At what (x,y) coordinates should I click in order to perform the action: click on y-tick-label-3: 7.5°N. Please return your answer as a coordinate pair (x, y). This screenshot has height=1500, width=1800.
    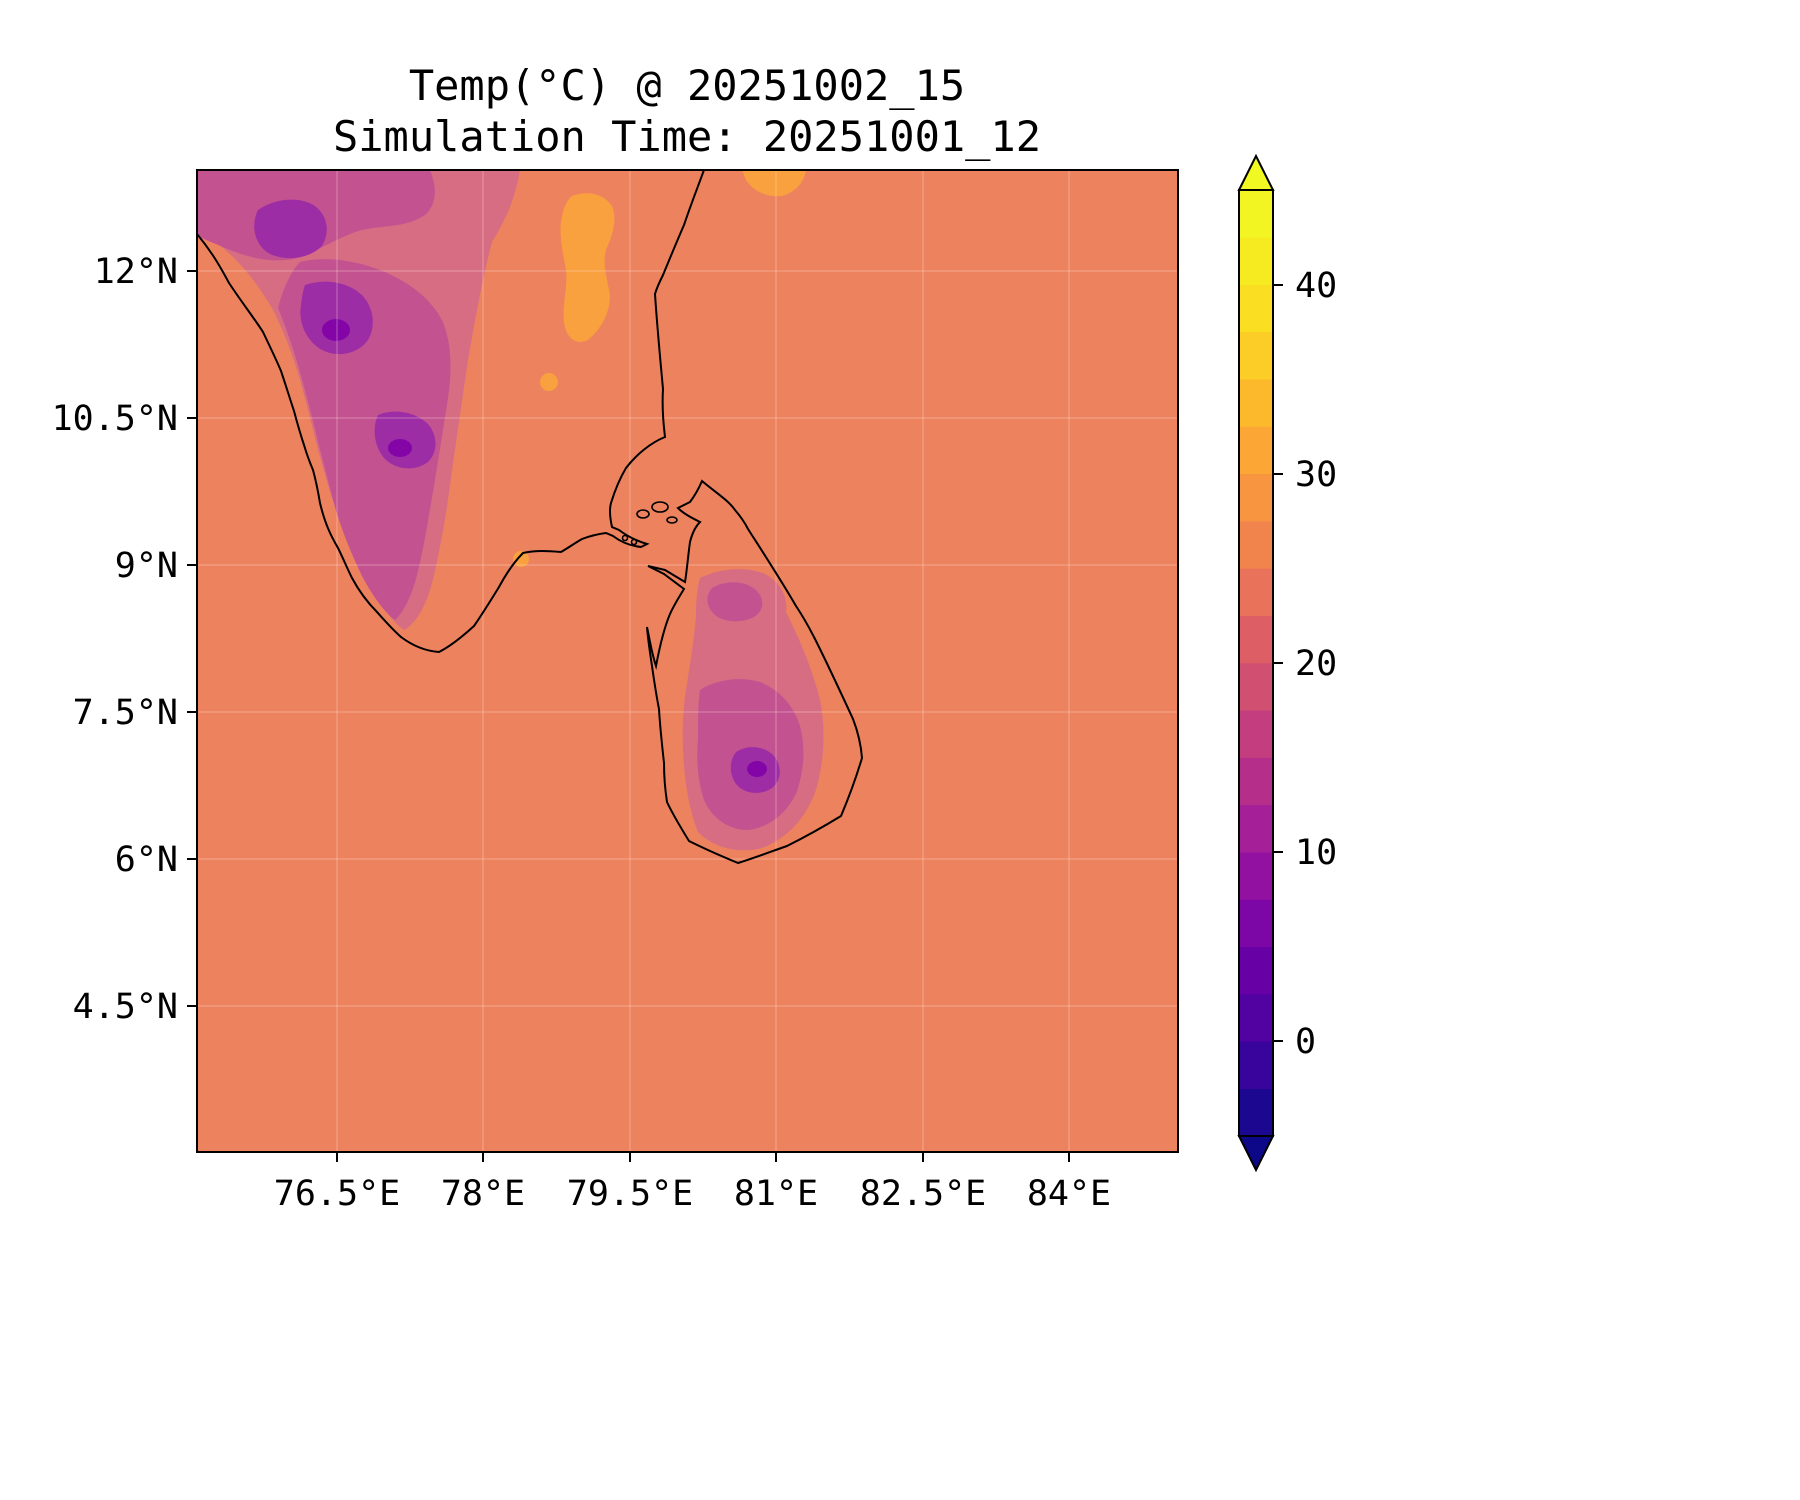
    Looking at the image, I should click on (125, 713).